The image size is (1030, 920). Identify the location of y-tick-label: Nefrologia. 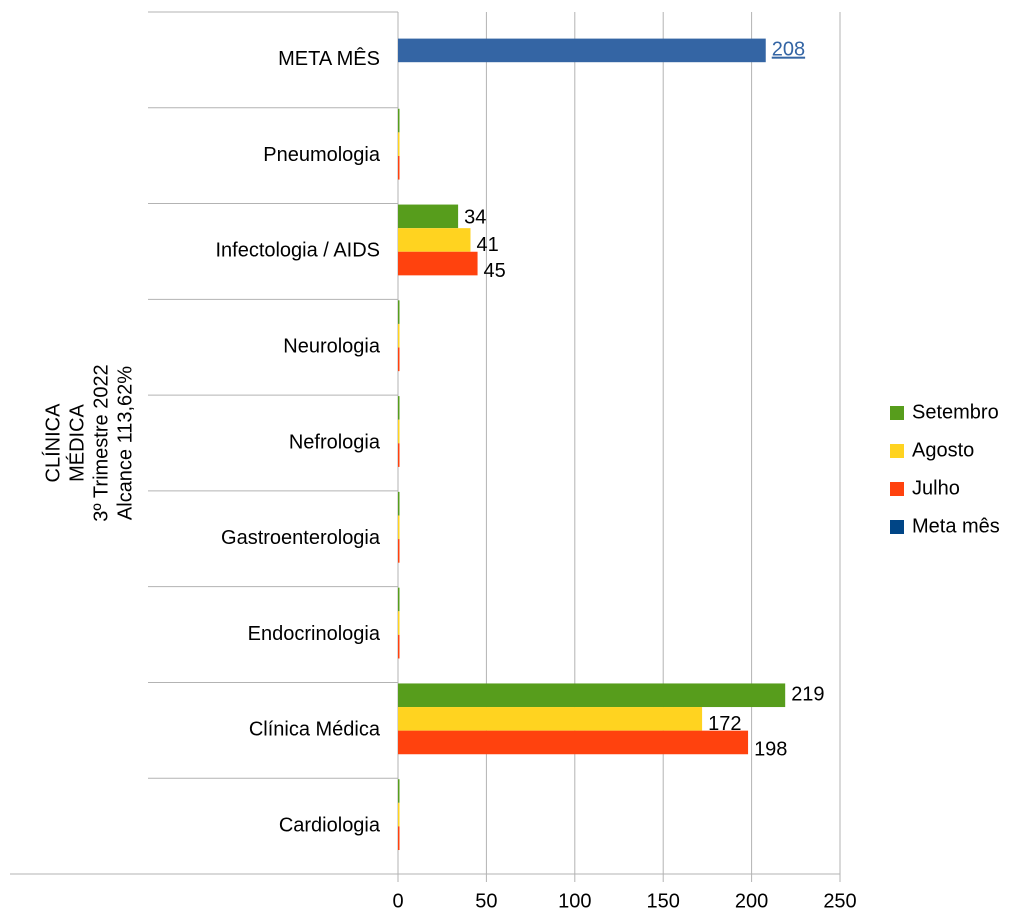
(335, 442).